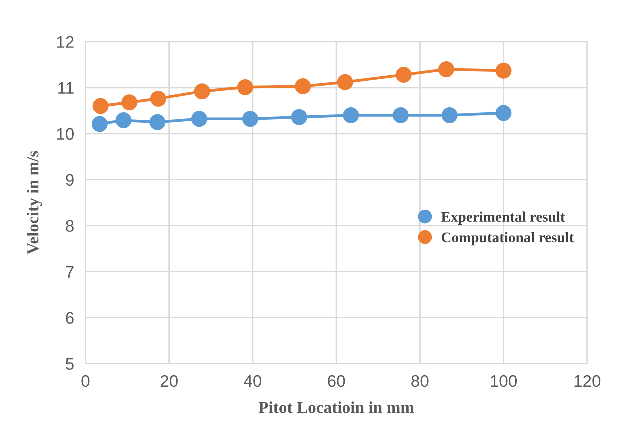 The image size is (635, 441). Describe the element at coordinates (587, 381) in the screenshot. I see `x-tick-label: 120` at that location.